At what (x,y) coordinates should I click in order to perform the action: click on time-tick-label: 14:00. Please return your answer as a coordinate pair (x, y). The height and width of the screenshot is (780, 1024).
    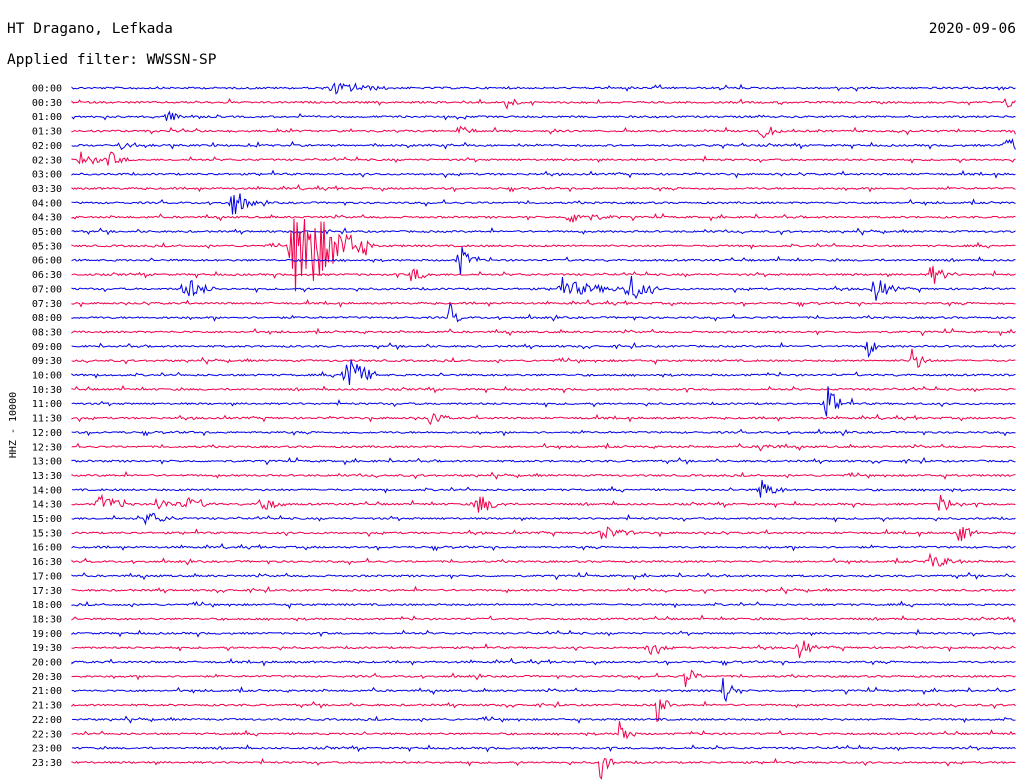
    Looking at the image, I should click on (47, 490).